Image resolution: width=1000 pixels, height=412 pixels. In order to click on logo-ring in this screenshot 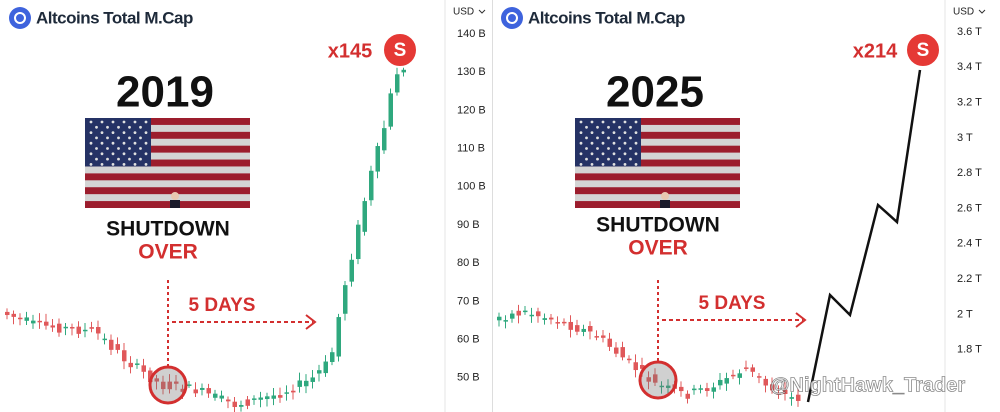, I will do `click(512, 18)`.